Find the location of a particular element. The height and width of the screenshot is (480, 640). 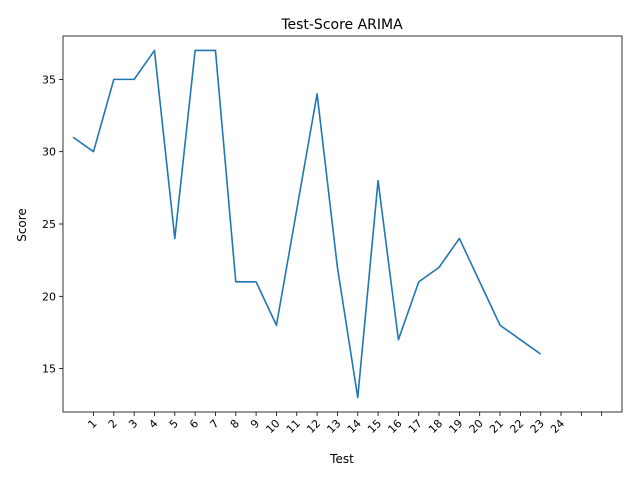

x-tick-label: 18 is located at coordinates (435, 426).